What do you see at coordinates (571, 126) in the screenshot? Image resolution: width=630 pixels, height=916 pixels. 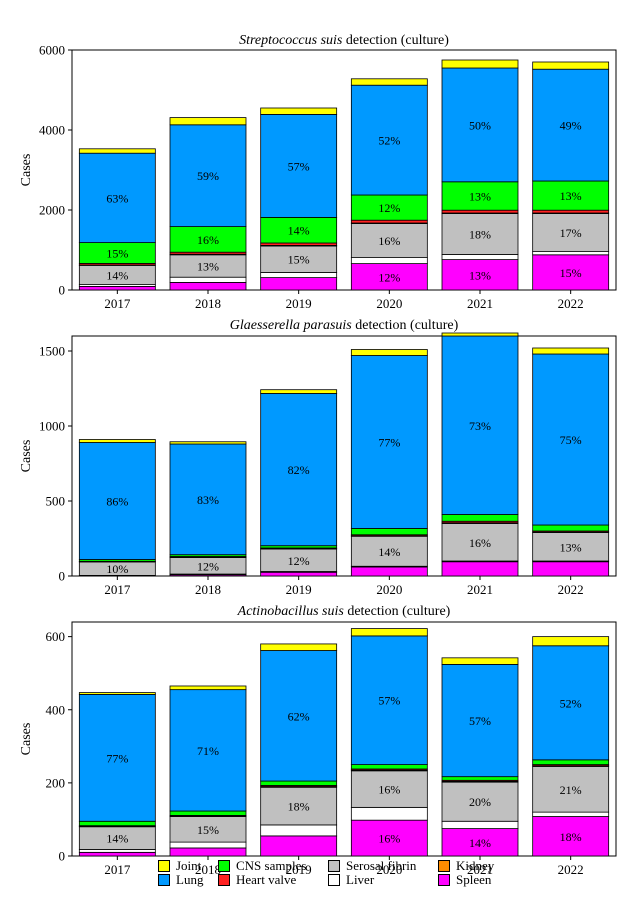 I see `data-label-lung: 49%` at bounding box center [571, 126].